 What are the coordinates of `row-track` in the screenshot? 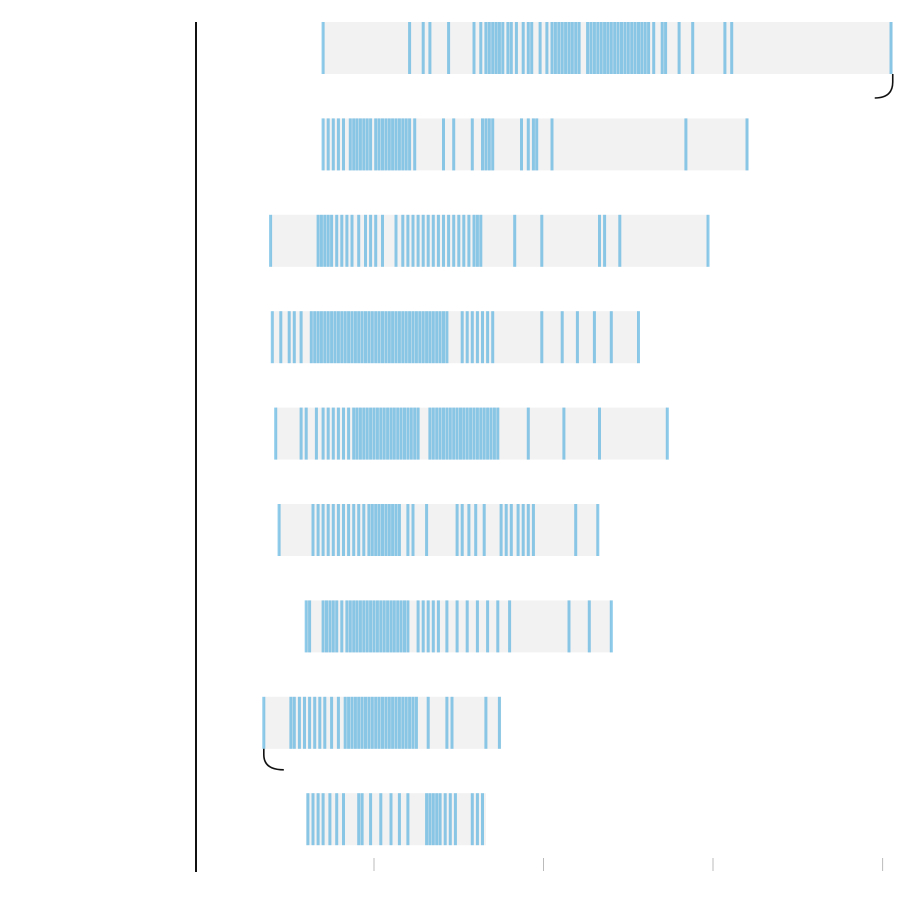 It's located at (396, 819).